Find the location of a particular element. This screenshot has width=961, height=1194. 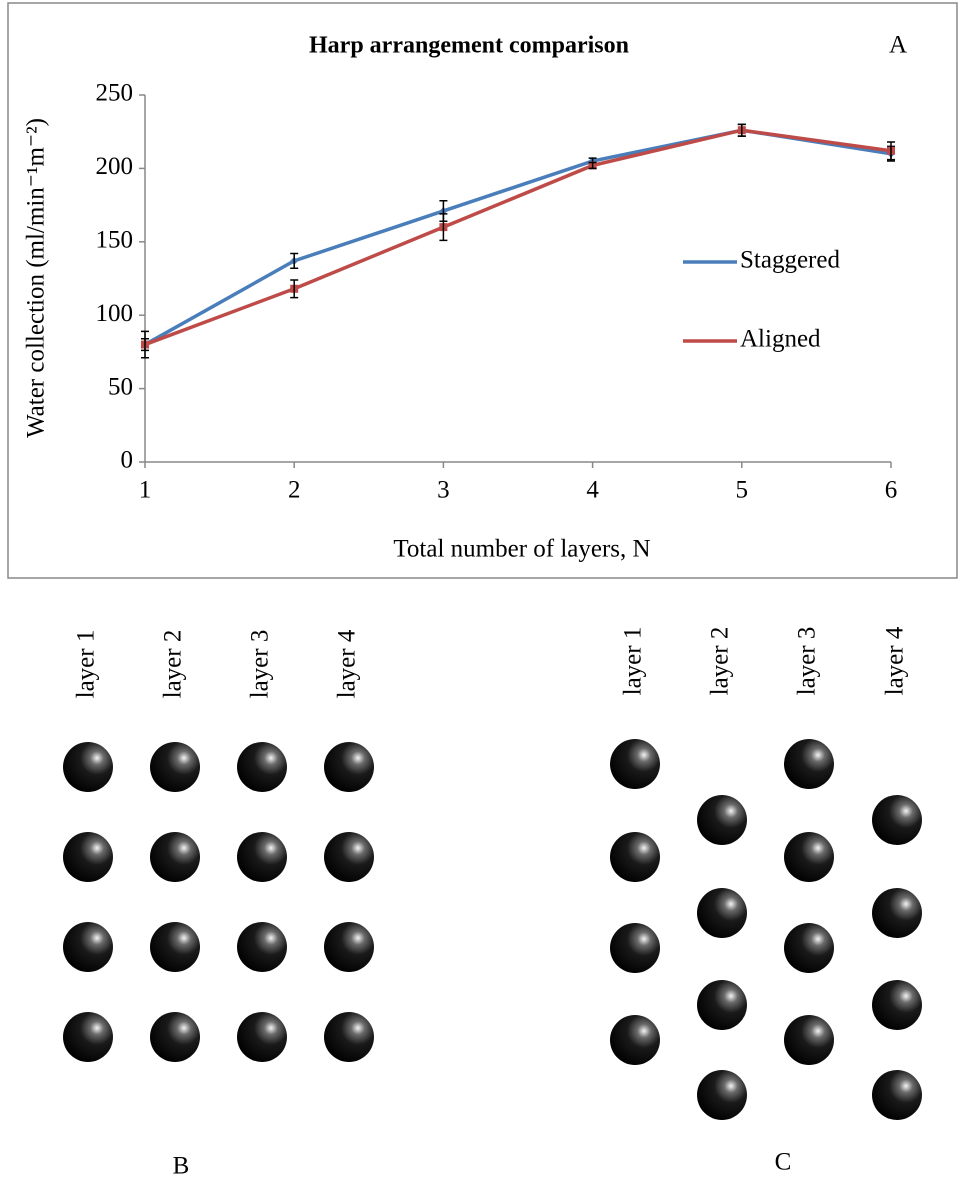

y-axis-label: Water collection (ml/min⁻¹m⁻²) is located at coordinates (36, 278).